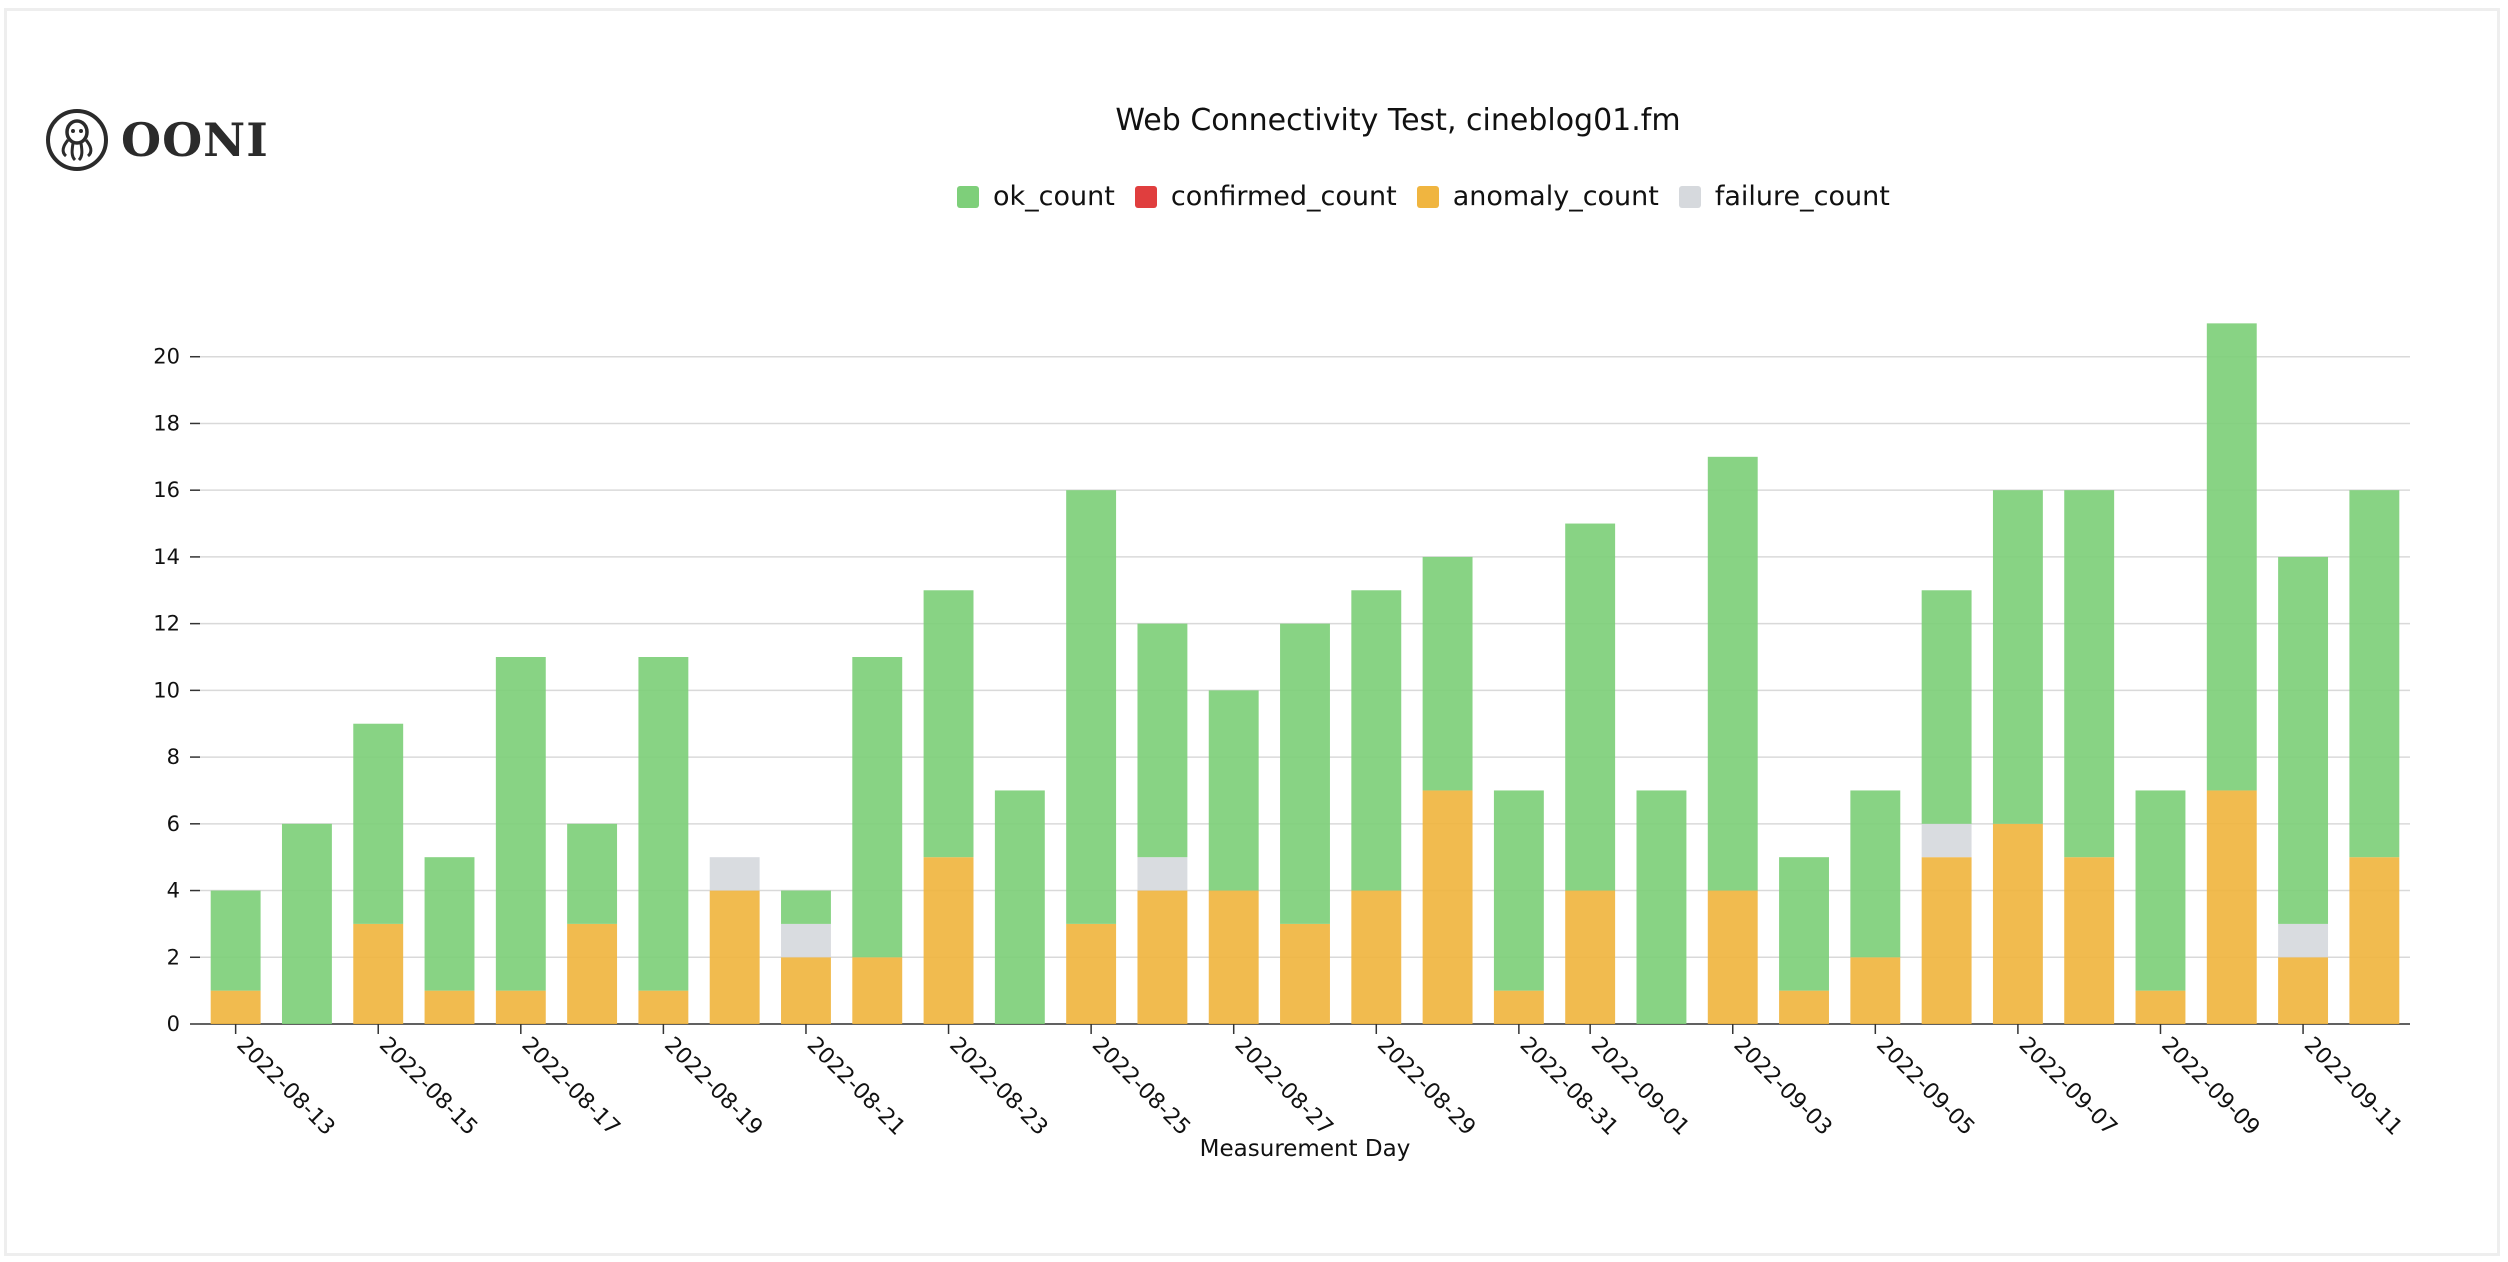  What do you see at coordinates (173, 824) in the screenshot?
I see `y-tick-label: 6` at bounding box center [173, 824].